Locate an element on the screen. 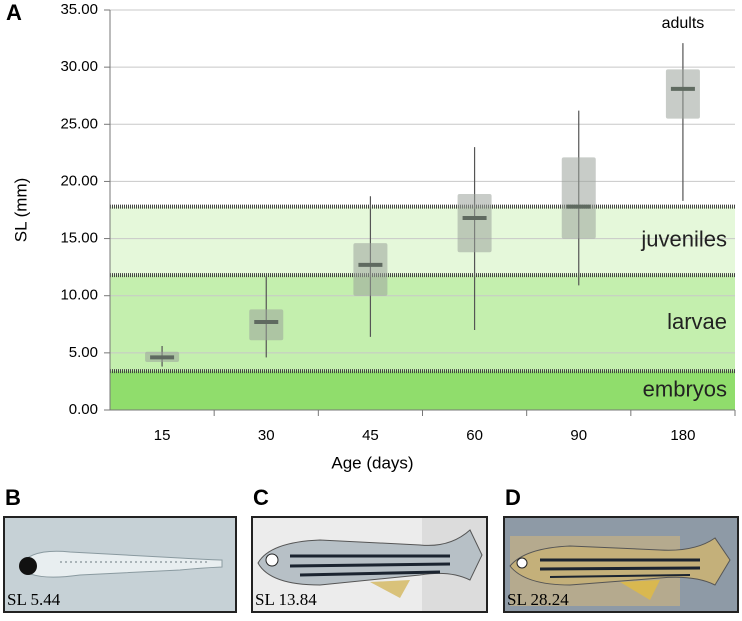 This screenshot has height=621, width=742. stage-label: larvae is located at coordinates (697, 321).